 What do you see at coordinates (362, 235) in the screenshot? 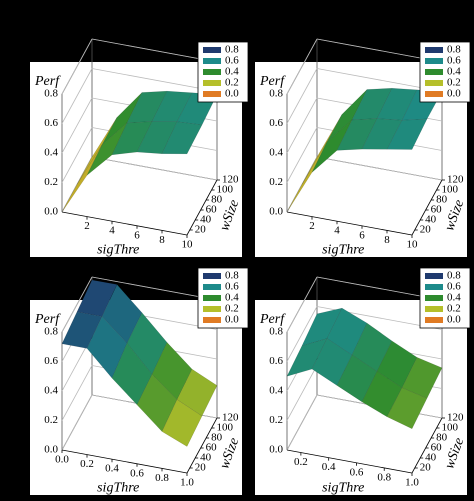
I see `x-tick-label: 6` at bounding box center [362, 235].